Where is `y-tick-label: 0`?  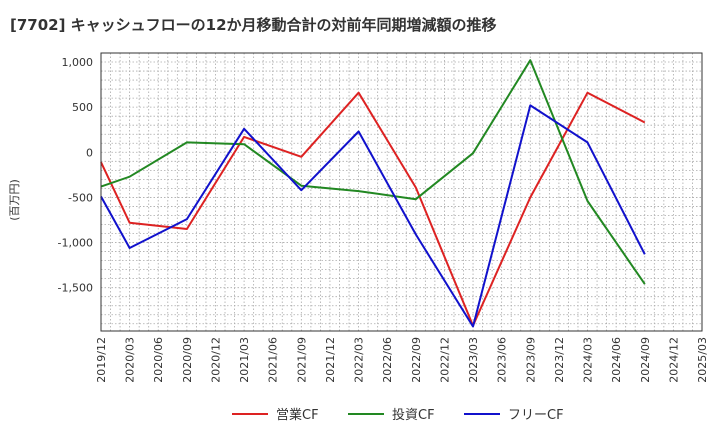 y-tick-label: 0 is located at coordinates (89, 152).